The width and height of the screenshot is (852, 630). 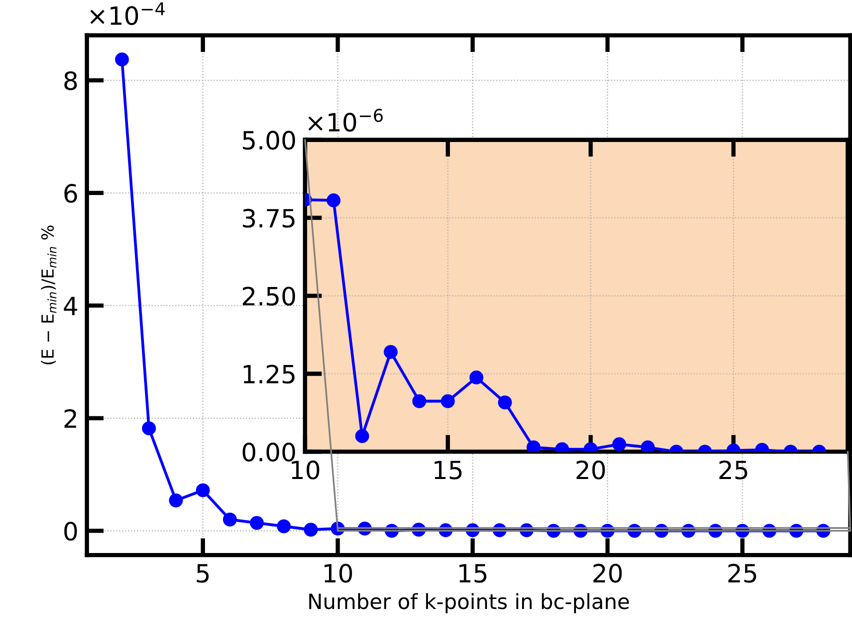 What do you see at coordinates (71, 306) in the screenshot?
I see `y-tick-label: 4` at bounding box center [71, 306].